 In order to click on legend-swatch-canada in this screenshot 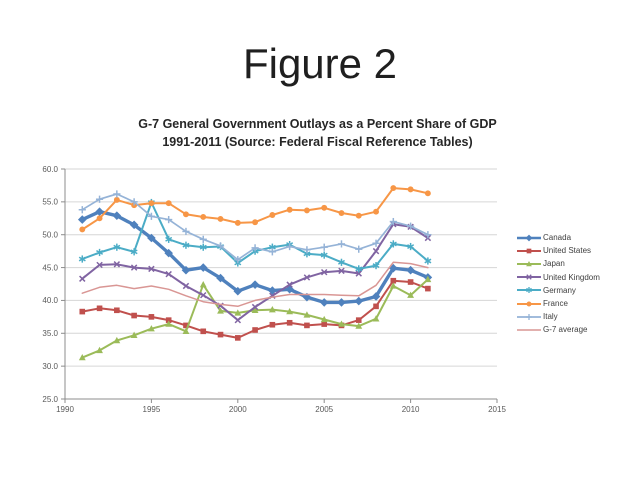, I will do `click(529, 237)`.